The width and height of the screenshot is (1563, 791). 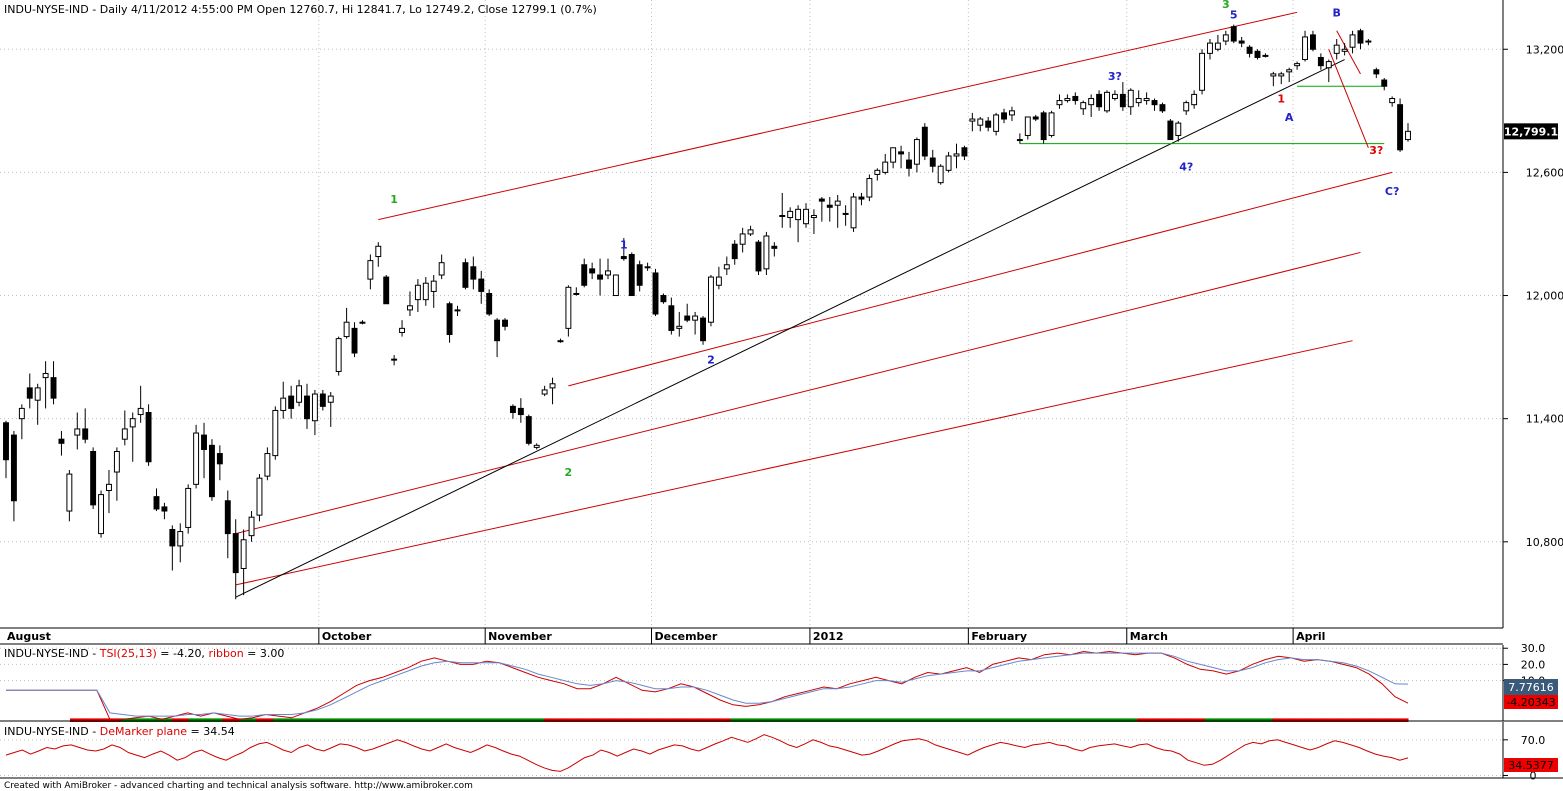 What do you see at coordinates (751, 750) in the screenshot?
I see `demarker-plot-area` at bounding box center [751, 750].